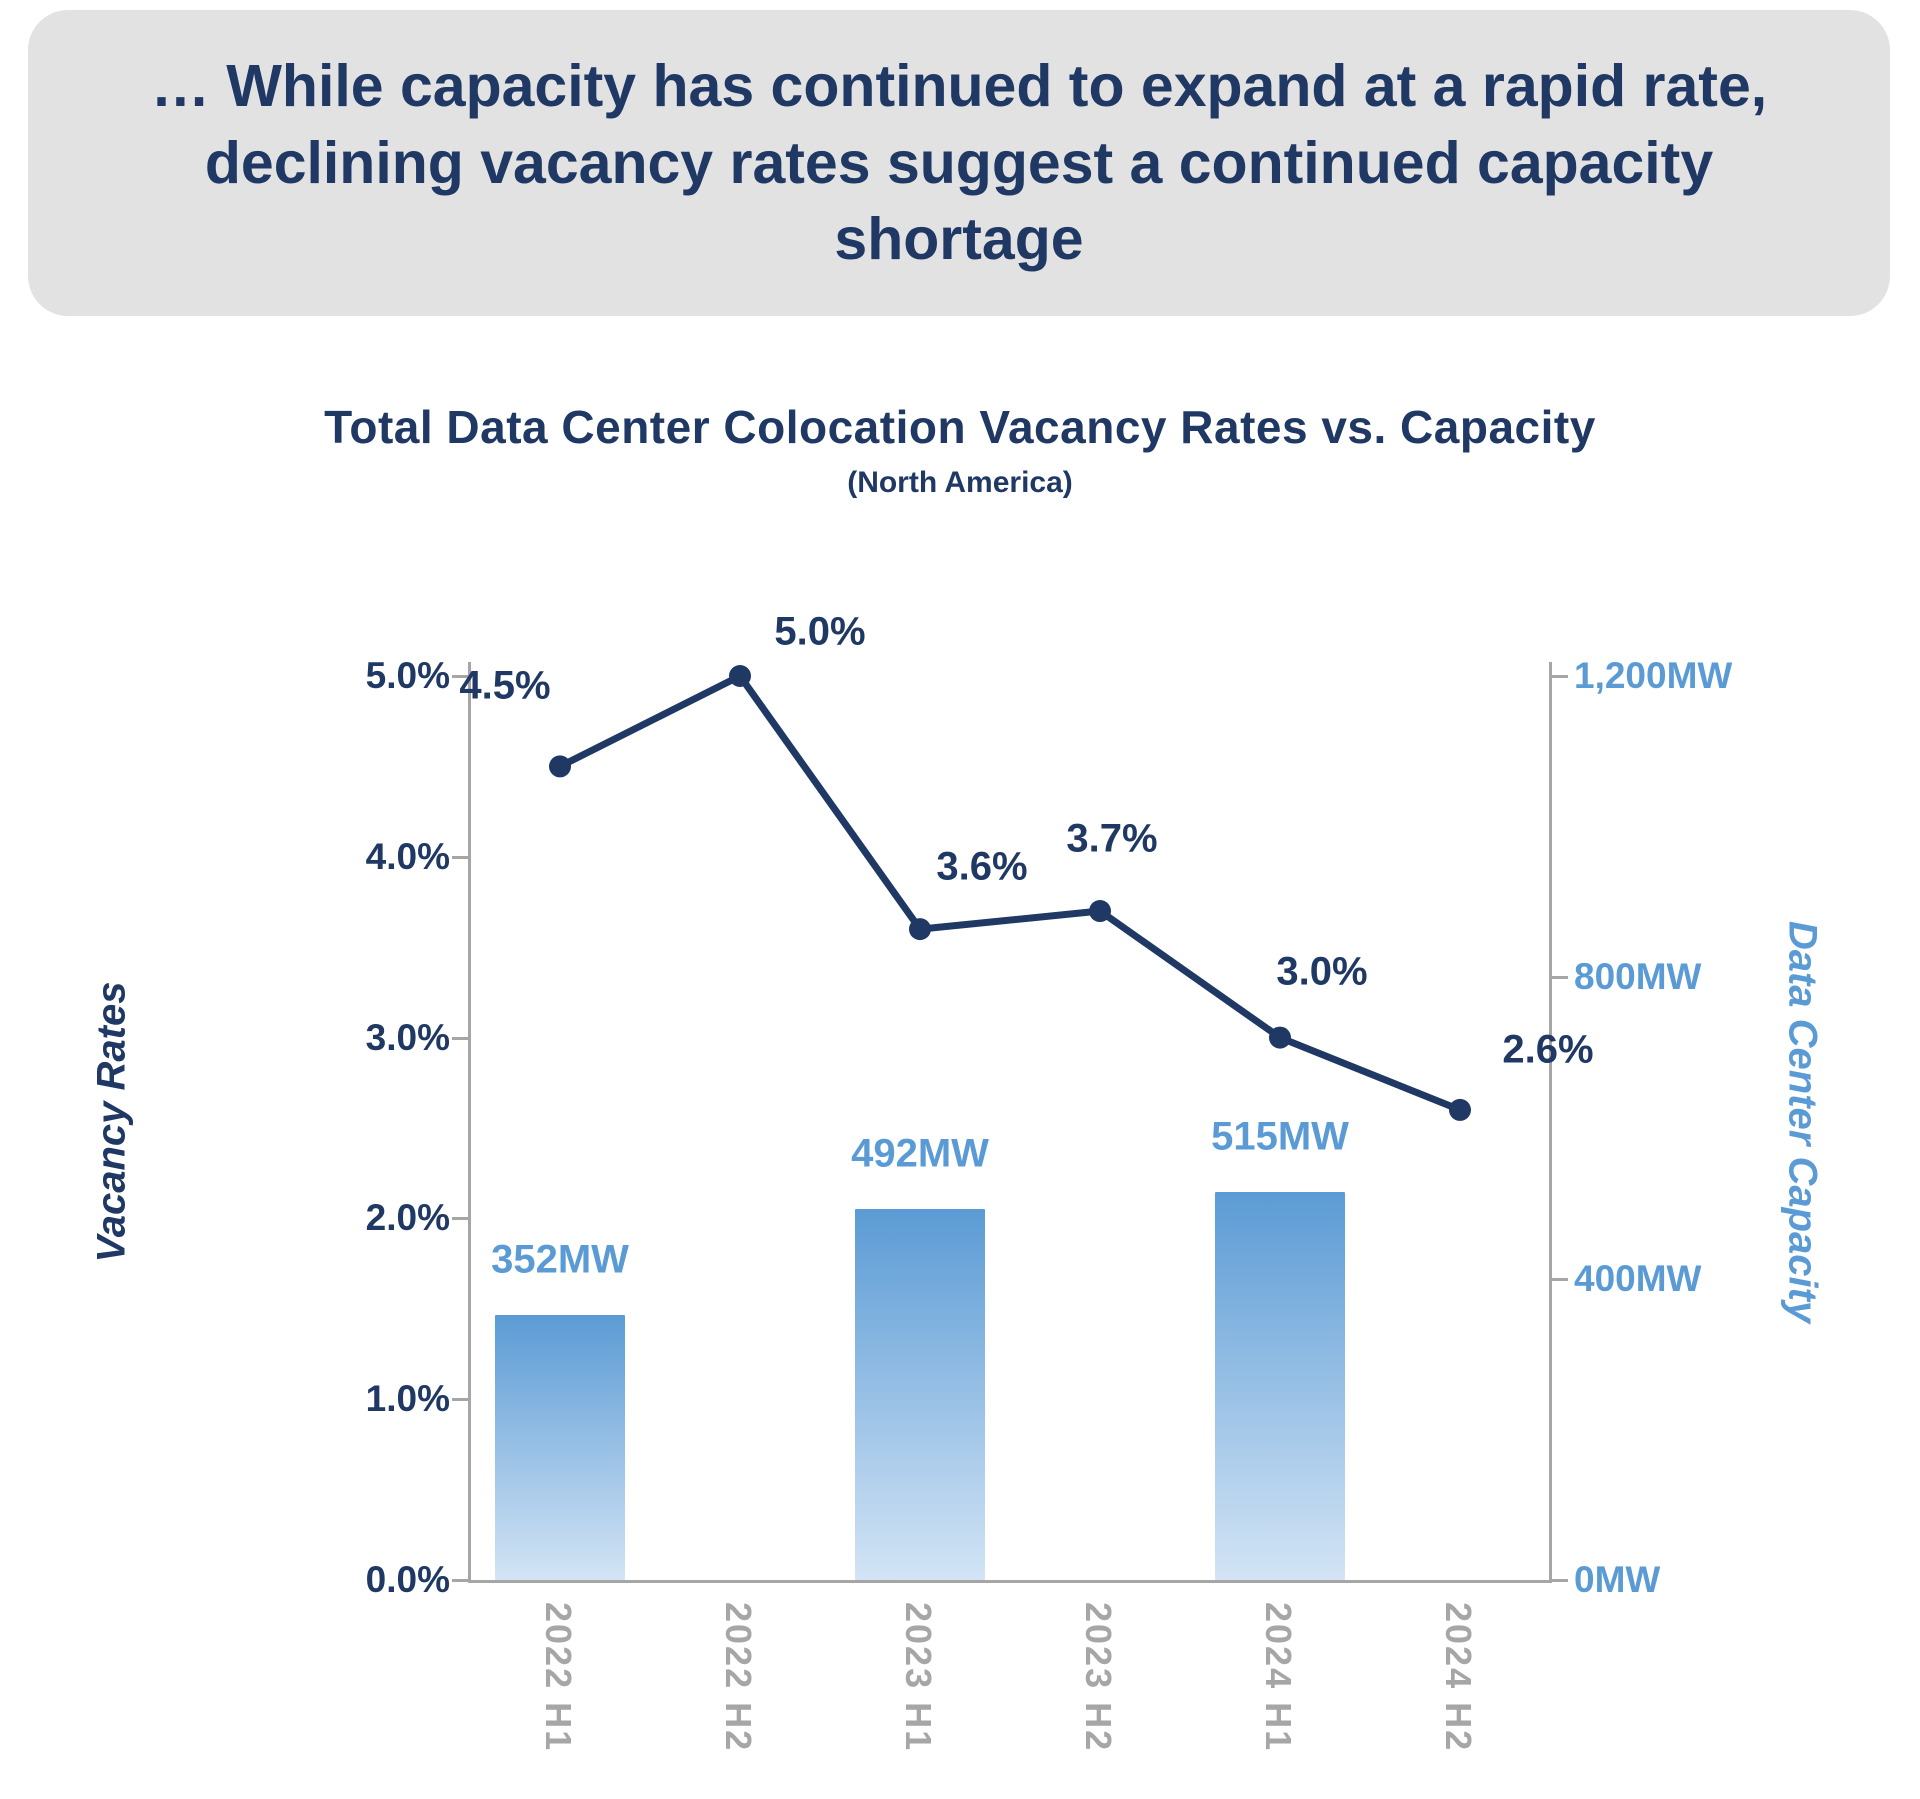 This screenshot has height=1799, width=1920. I want to click on vacancy-line, so click(1010, 893).